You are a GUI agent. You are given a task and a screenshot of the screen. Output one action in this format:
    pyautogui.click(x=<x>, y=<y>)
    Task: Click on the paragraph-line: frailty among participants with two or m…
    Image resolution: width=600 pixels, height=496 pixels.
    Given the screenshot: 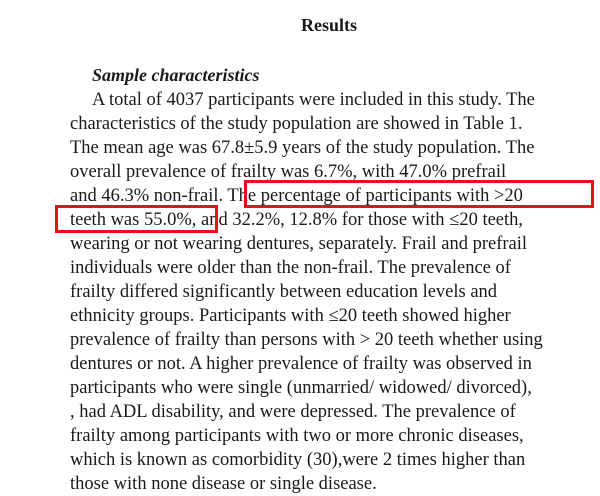 What is the action you would take?
    pyautogui.click(x=297, y=436)
    